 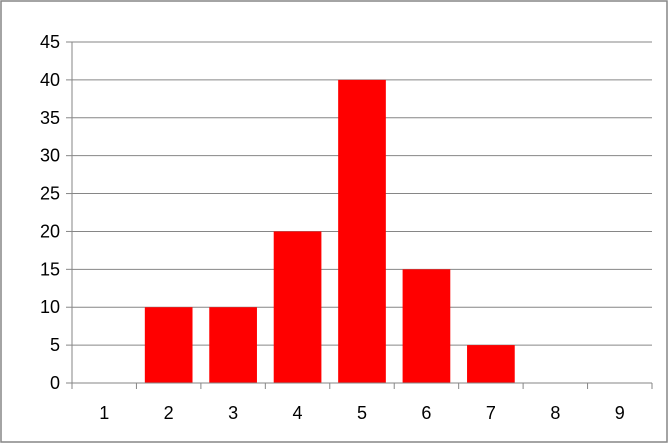 What do you see at coordinates (491, 413) in the screenshot?
I see `x-tick-label: 7` at bounding box center [491, 413].